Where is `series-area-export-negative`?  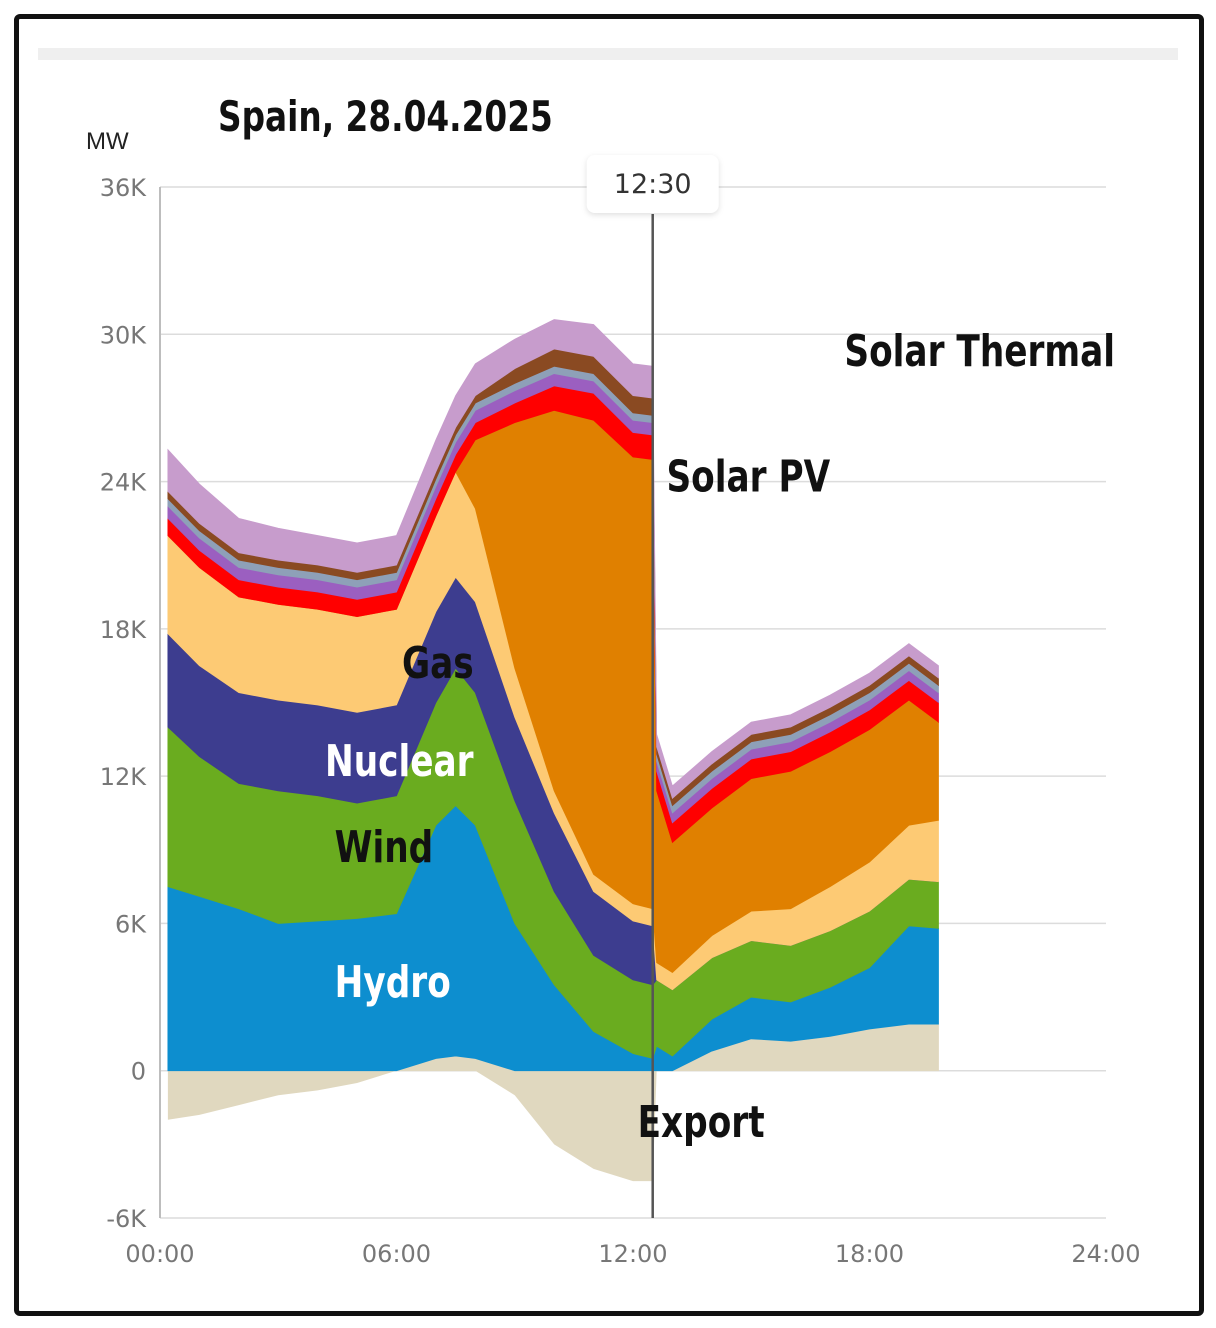 series-area-export-negative is located at coordinates (553, 1126).